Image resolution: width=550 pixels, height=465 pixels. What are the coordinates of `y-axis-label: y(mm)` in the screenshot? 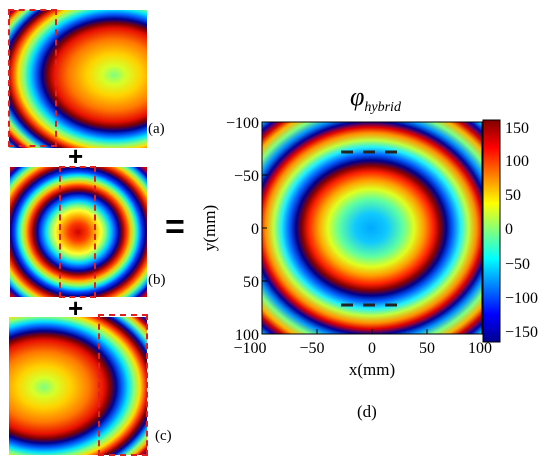 It's located at (209, 228).